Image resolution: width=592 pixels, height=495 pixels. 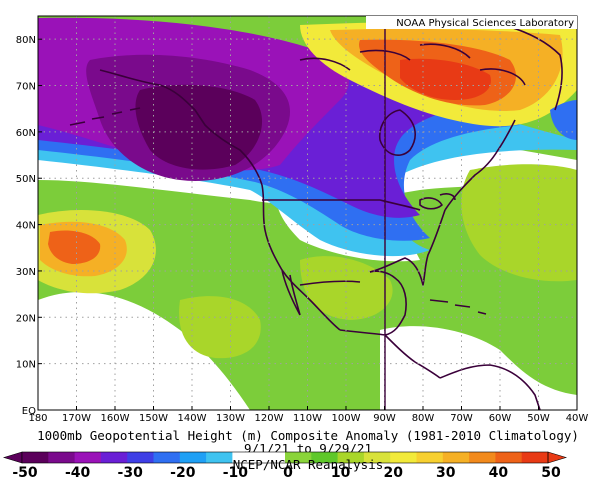 What do you see at coordinates (230, 418) in the screenshot?
I see `x-tick-label: 130W` at bounding box center [230, 418].